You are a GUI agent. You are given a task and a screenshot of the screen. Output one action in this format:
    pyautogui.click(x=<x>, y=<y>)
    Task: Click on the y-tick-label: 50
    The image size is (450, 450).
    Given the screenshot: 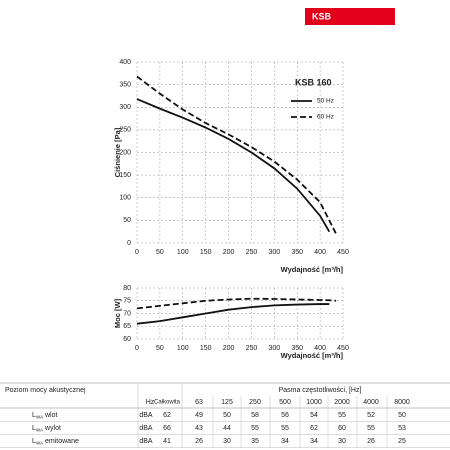 What is the action you would take?
    pyautogui.click(x=127, y=220)
    